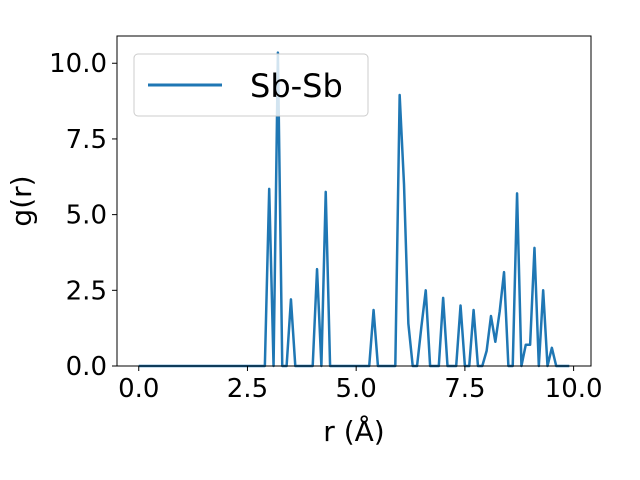 This screenshot has height=480, width=640. I want to click on y-tick-label: 0.0, so click(86, 367).